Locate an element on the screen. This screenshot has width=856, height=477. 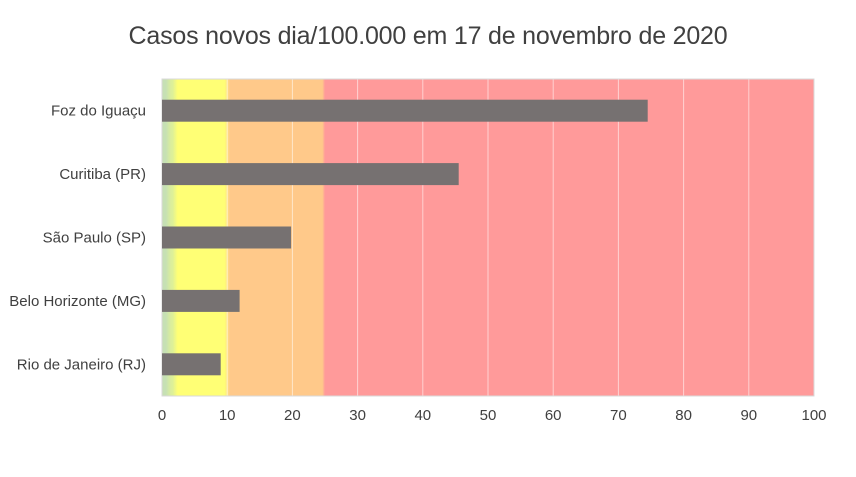
x-tick-label-40: 40 is located at coordinates (422, 415).